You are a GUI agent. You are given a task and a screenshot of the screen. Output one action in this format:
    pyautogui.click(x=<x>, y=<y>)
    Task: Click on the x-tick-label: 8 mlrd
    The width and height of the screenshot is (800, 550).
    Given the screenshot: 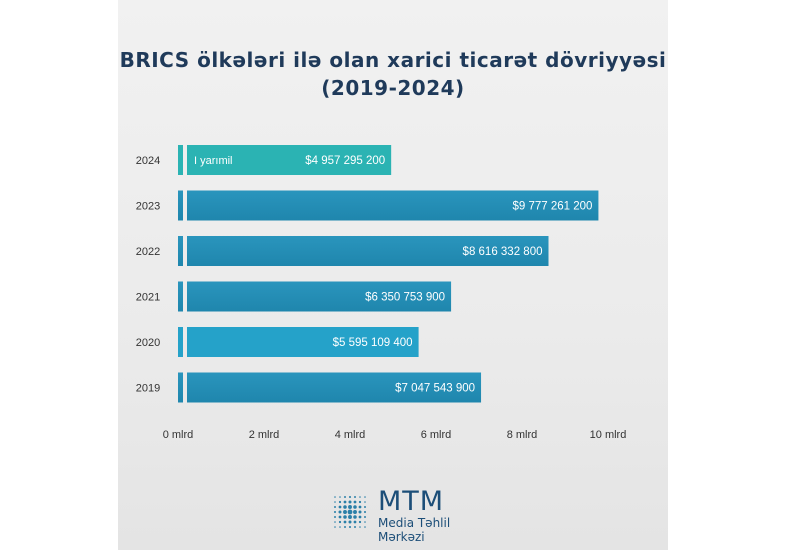 What is the action you would take?
    pyautogui.click(x=522, y=435)
    